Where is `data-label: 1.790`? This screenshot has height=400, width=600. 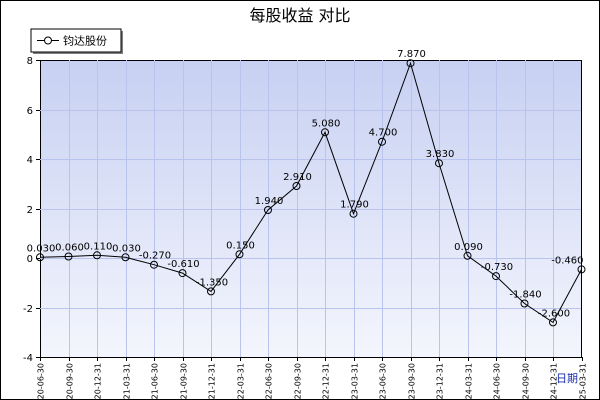
data-label: 1.790 is located at coordinates (354, 205).